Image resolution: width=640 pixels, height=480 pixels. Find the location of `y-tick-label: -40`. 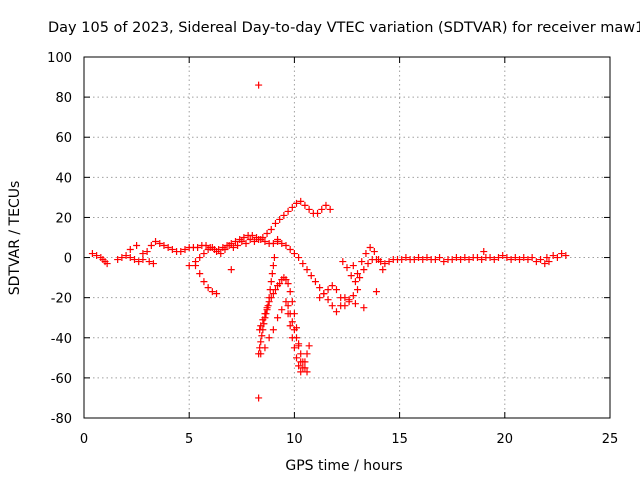

y-tick-label: -40 is located at coordinates (61, 339).